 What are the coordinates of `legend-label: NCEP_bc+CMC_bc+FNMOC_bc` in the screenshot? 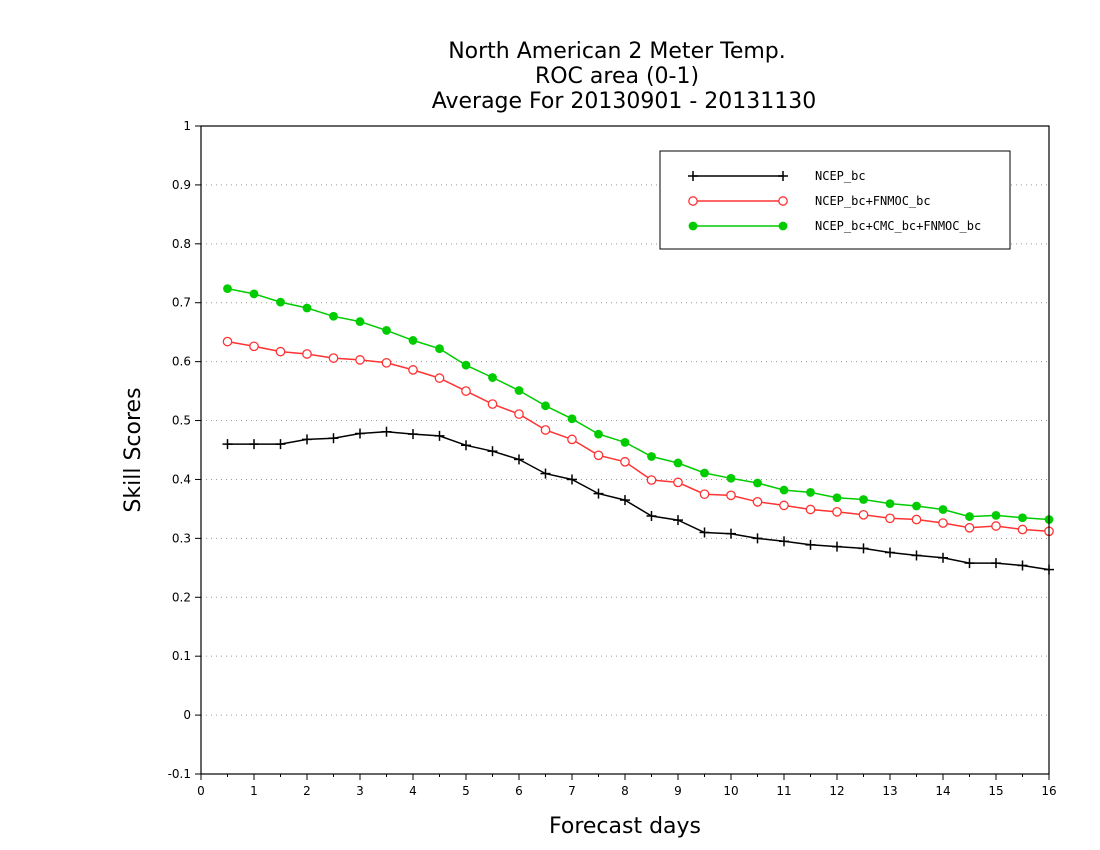 It's located at (898, 226).